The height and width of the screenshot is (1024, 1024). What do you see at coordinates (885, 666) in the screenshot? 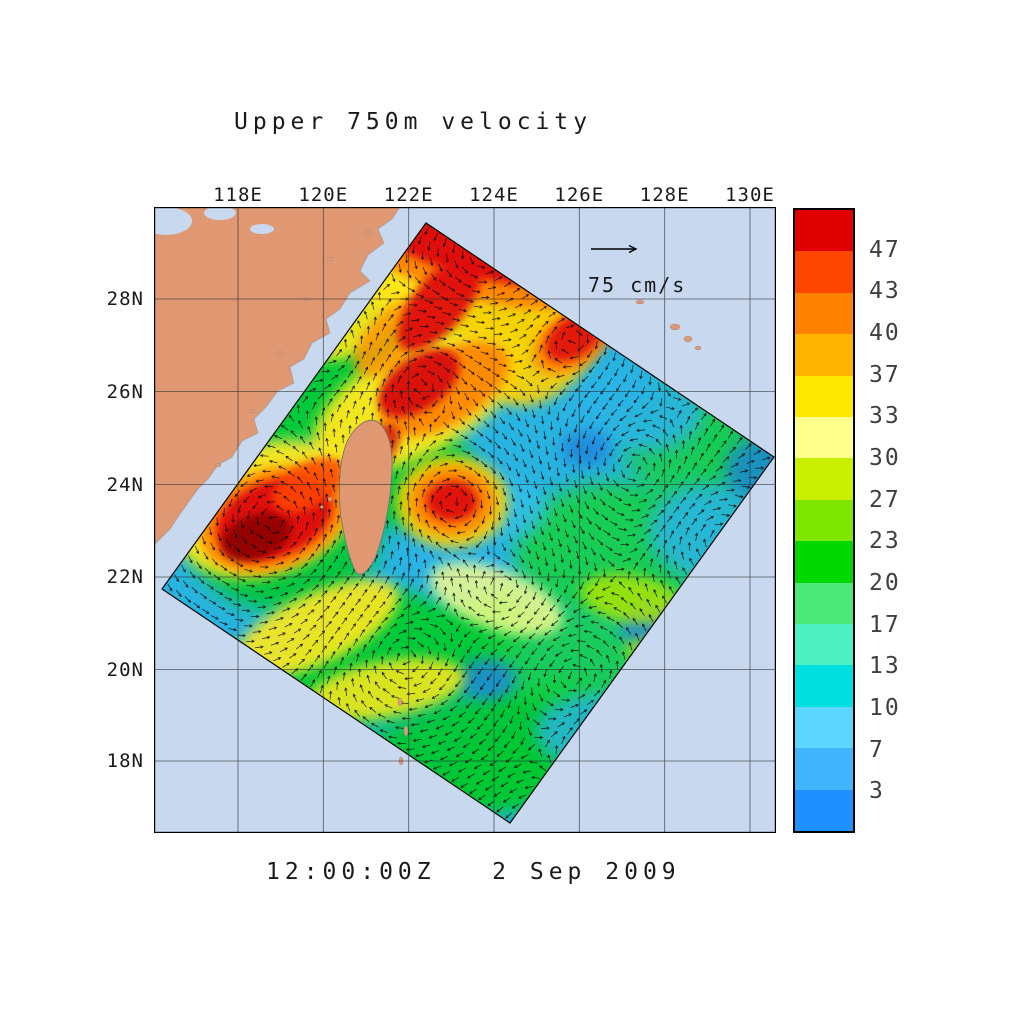
I see `colorbar-label: 13` at bounding box center [885, 666].